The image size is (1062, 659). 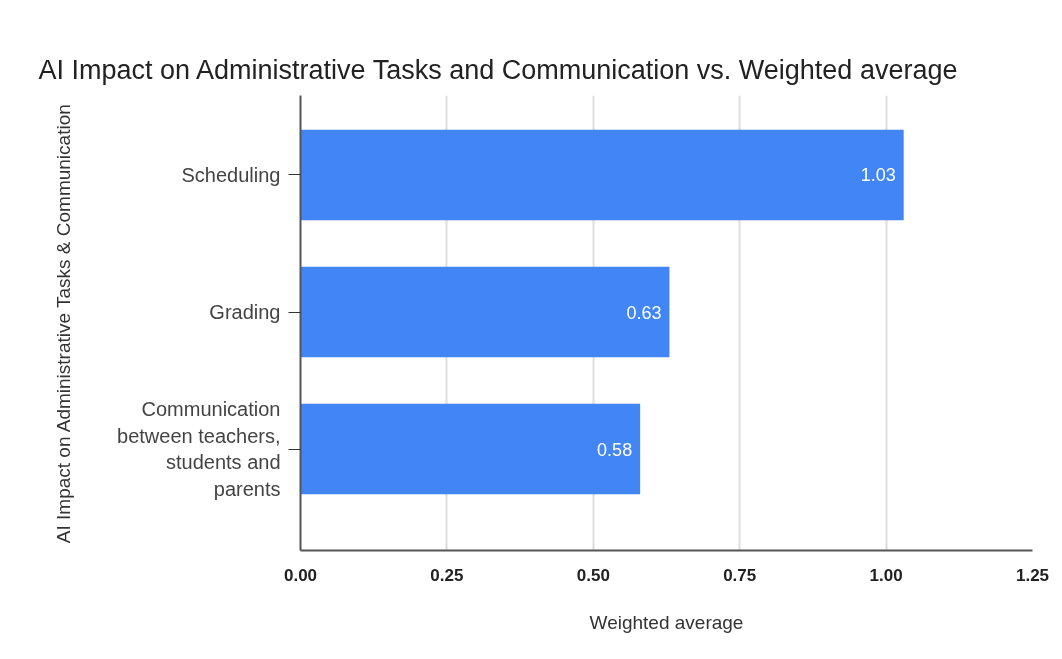 What do you see at coordinates (64, 324) in the screenshot?
I see `y-axis-title: AI Impact on Administrative Tasks & Communication` at bounding box center [64, 324].